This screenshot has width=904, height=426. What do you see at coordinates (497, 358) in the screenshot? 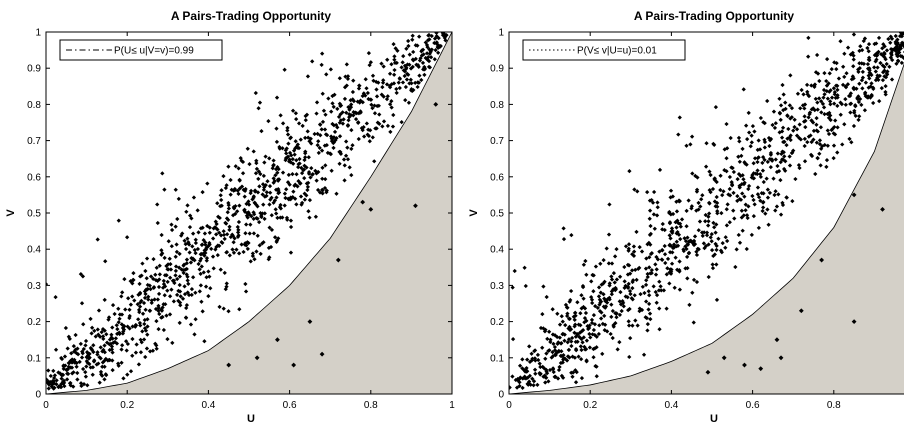
I see `y-tick-label: 0.1` at bounding box center [497, 358].